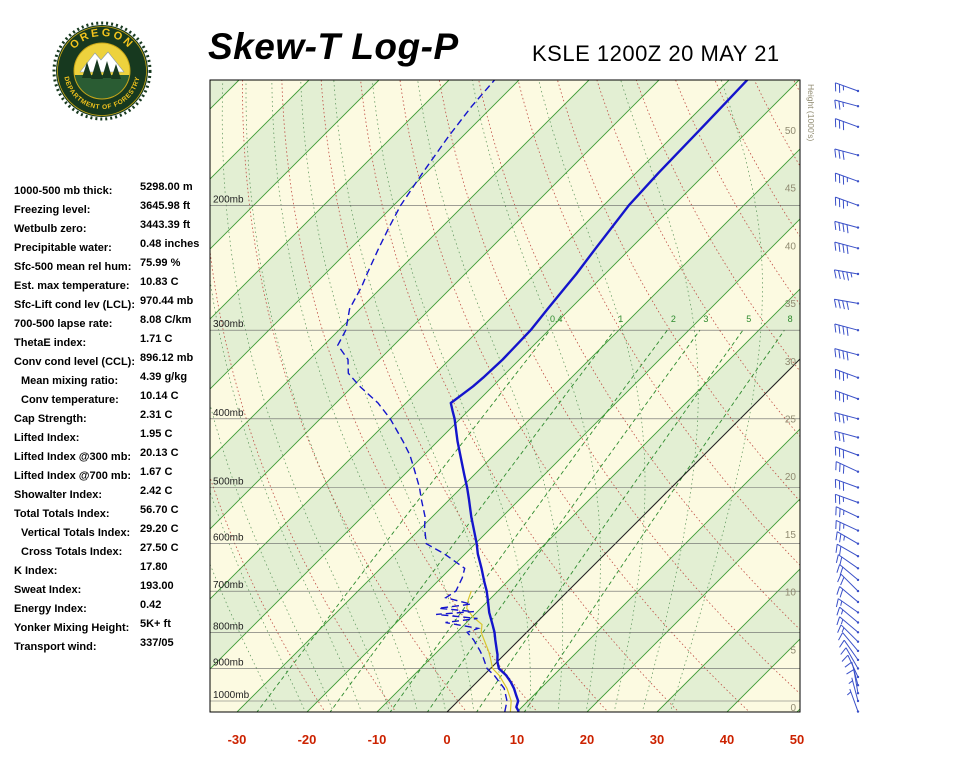 This screenshot has width=960, height=768. What do you see at coordinates (791, 189) in the screenshot?
I see `height-tick-label: 45` at bounding box center [791, 189].